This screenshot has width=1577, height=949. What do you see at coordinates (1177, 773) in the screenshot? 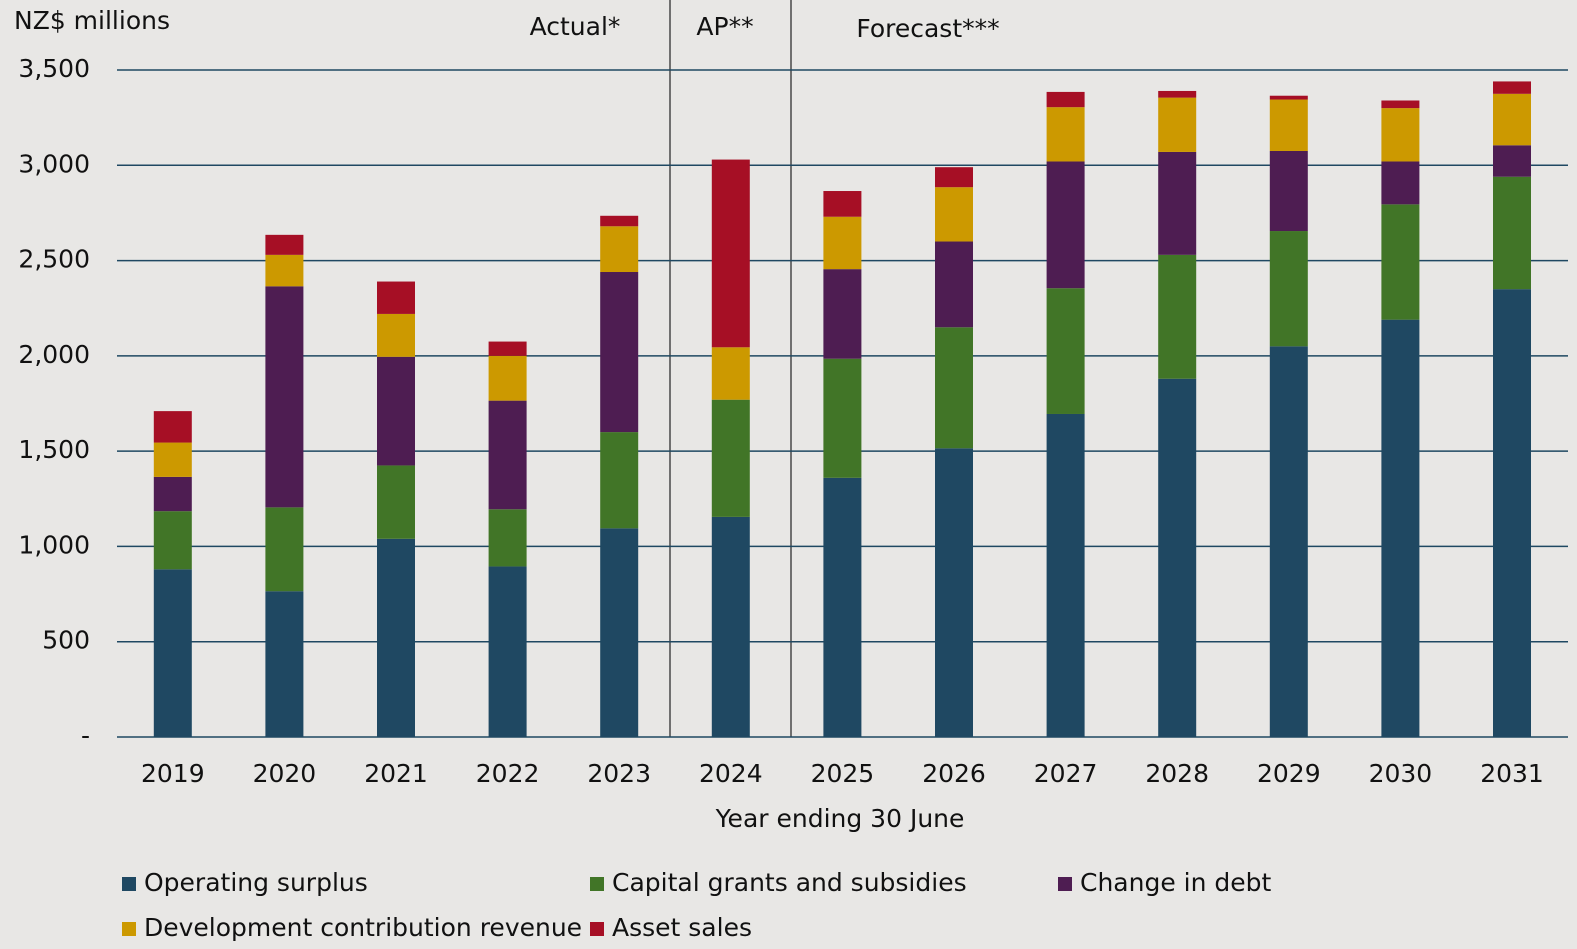
I see `x-tick-label: 2028` at bounding box center [1177, 773].